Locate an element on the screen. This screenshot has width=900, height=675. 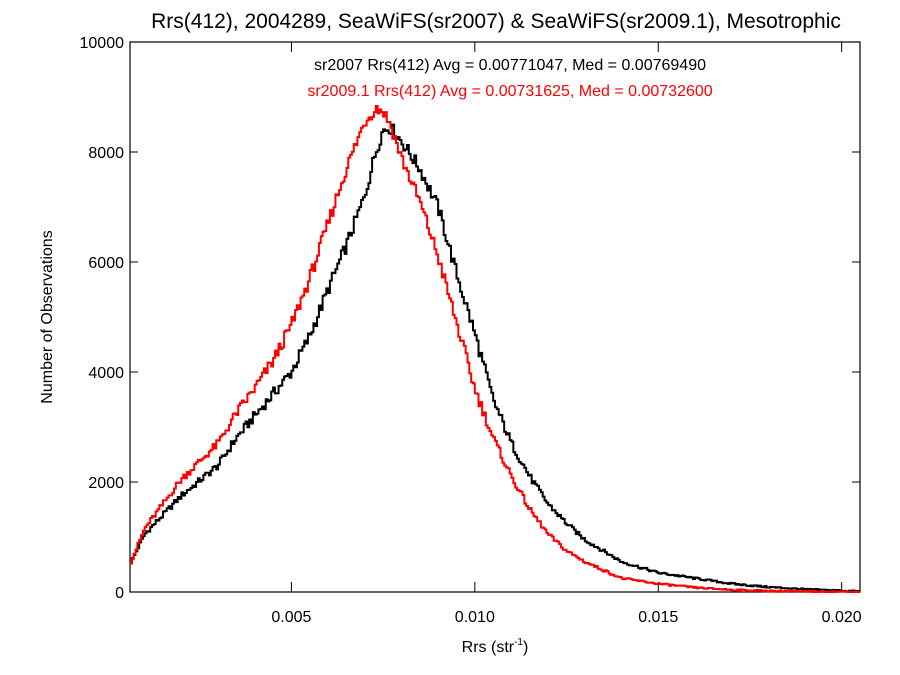
y-tick-label: 6000 is located at coordinates (106, 263).